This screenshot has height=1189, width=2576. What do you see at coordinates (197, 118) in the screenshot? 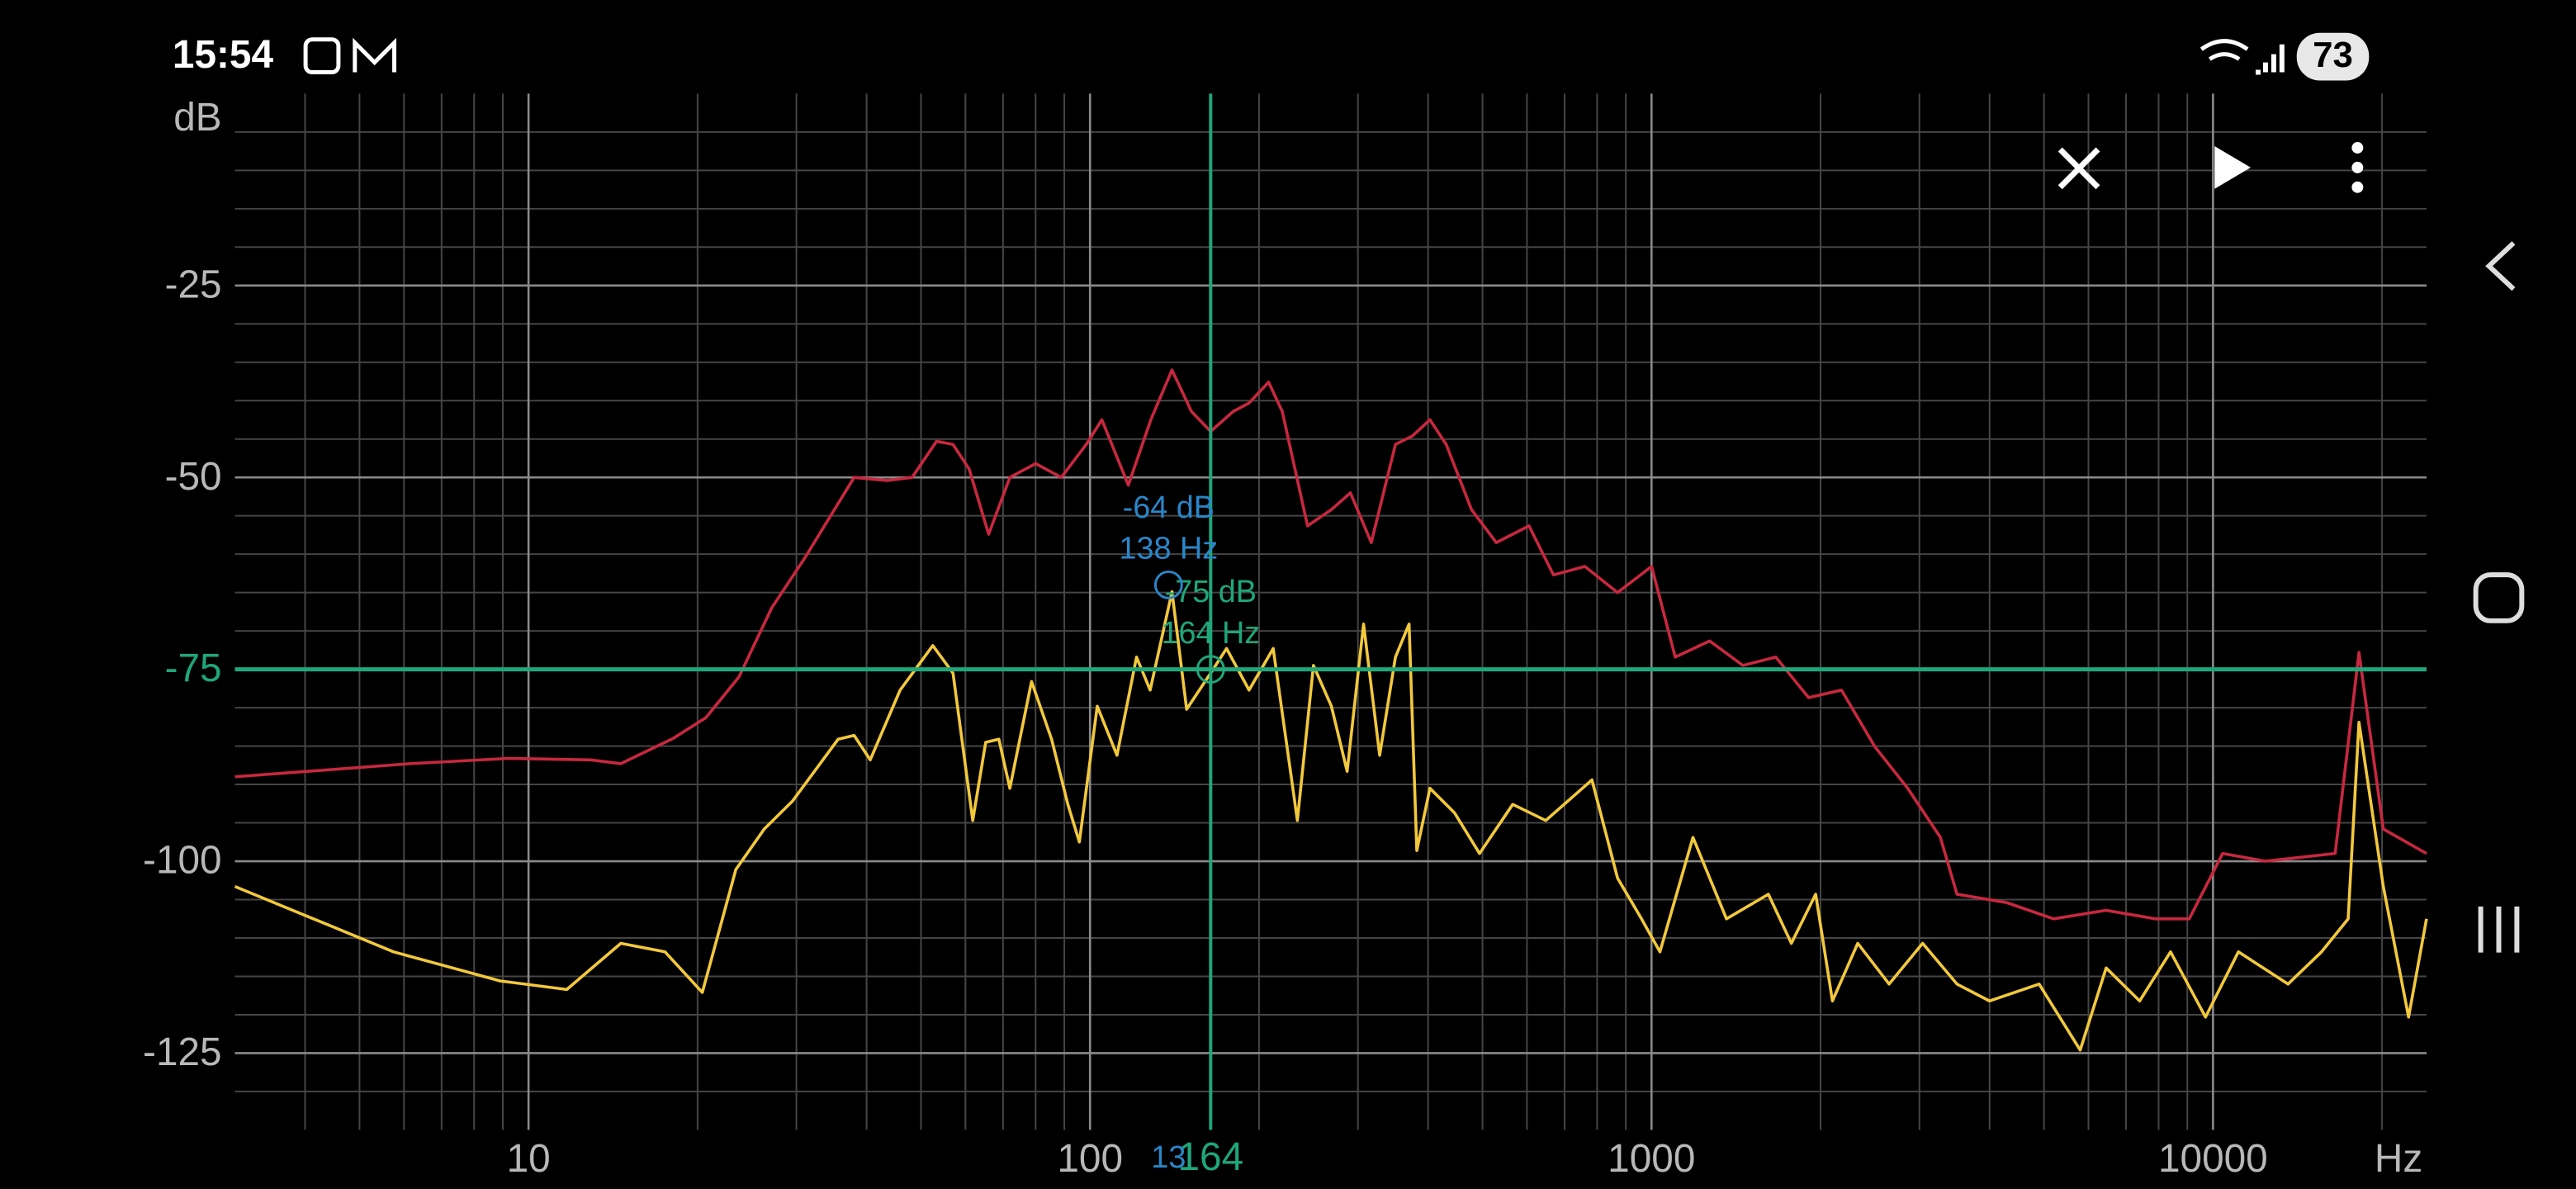
I see `y-axis-unit: dB` at bounding box center [197, 118].